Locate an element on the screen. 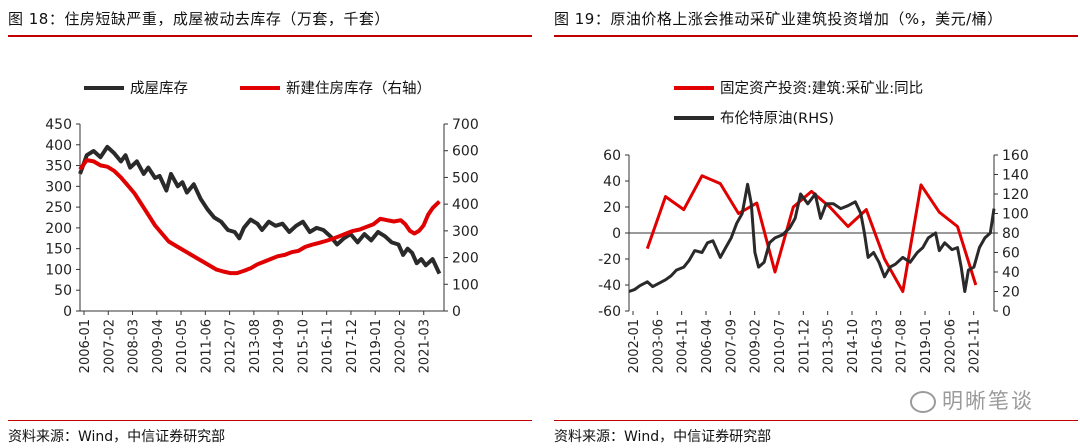 The image size is (1080, 448). y-left-tick-label: 50 is located at coordinates (63, 291).